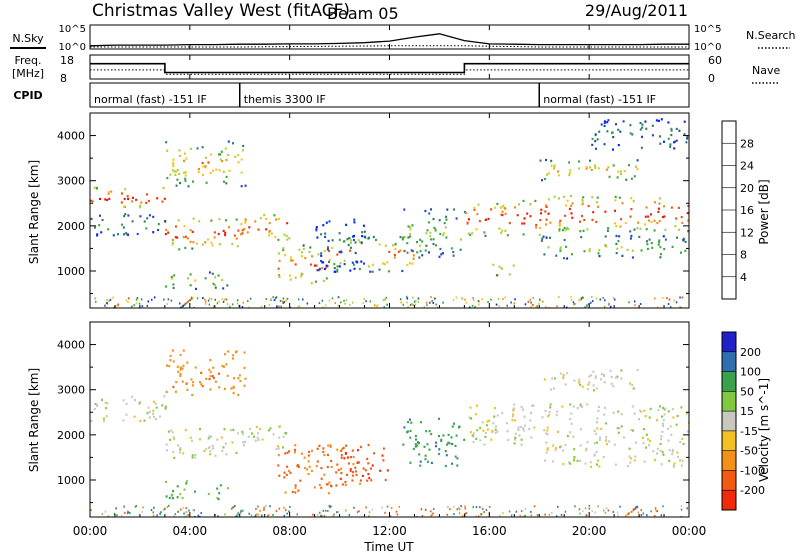 This screenshot has width=800, height=554. Describe the element at coordinates (743, 277) in the screenshot. I see `colorbar-tick-label: 4` at that location.